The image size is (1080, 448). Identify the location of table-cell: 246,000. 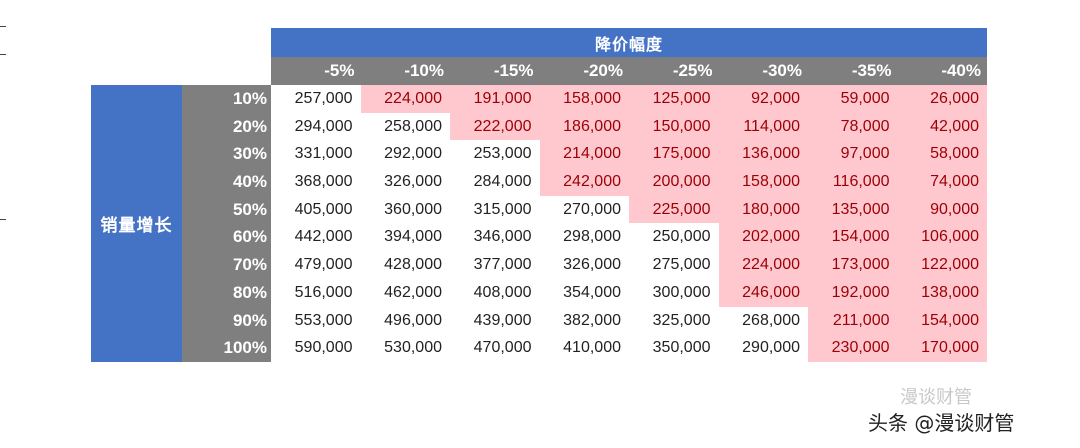
(763, 292).